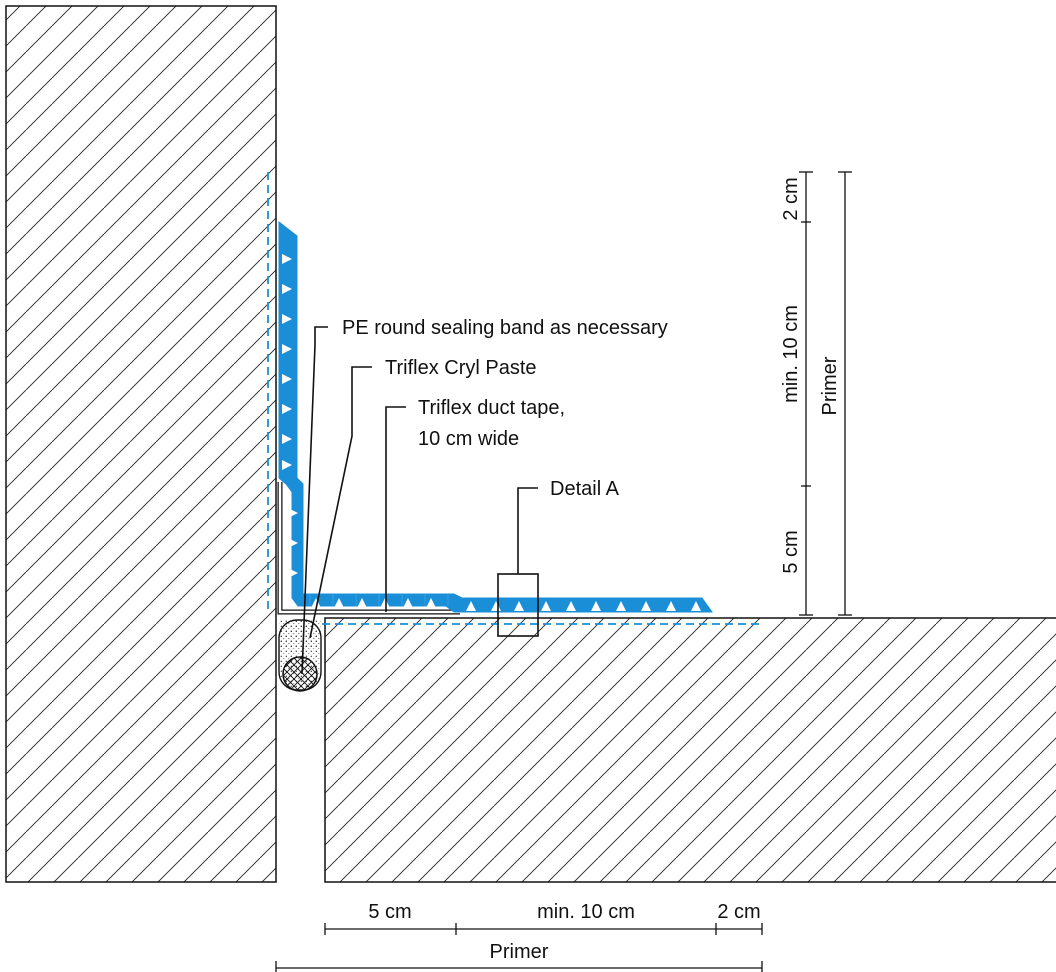 The width and height of the screenshot is (1056, 972). Describe the element at coordinates (519, 952) in the screenshot. I see `hdim-primer-label: Primer` at that location.